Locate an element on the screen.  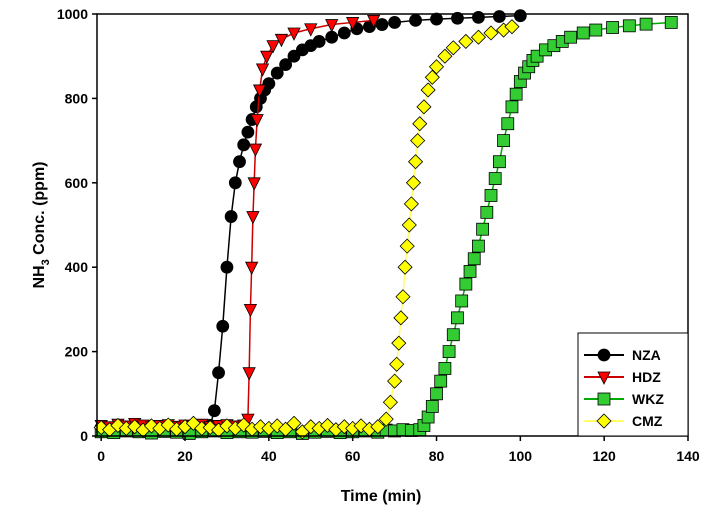
y-label-subscript: 3 is located at coordinates (46, 262).